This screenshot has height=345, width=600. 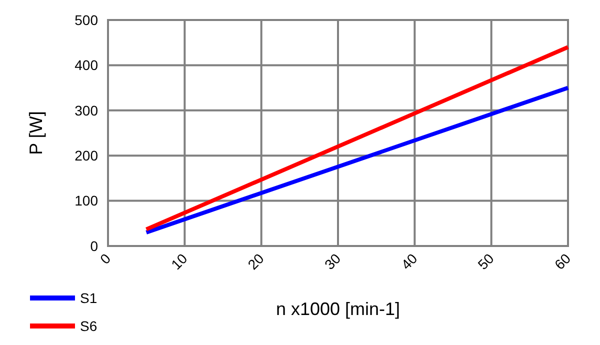 What do you see at coordinates (332, 261) in the screenshot?
I see `x-tick-label: 30` at bounding box center [332, 261].